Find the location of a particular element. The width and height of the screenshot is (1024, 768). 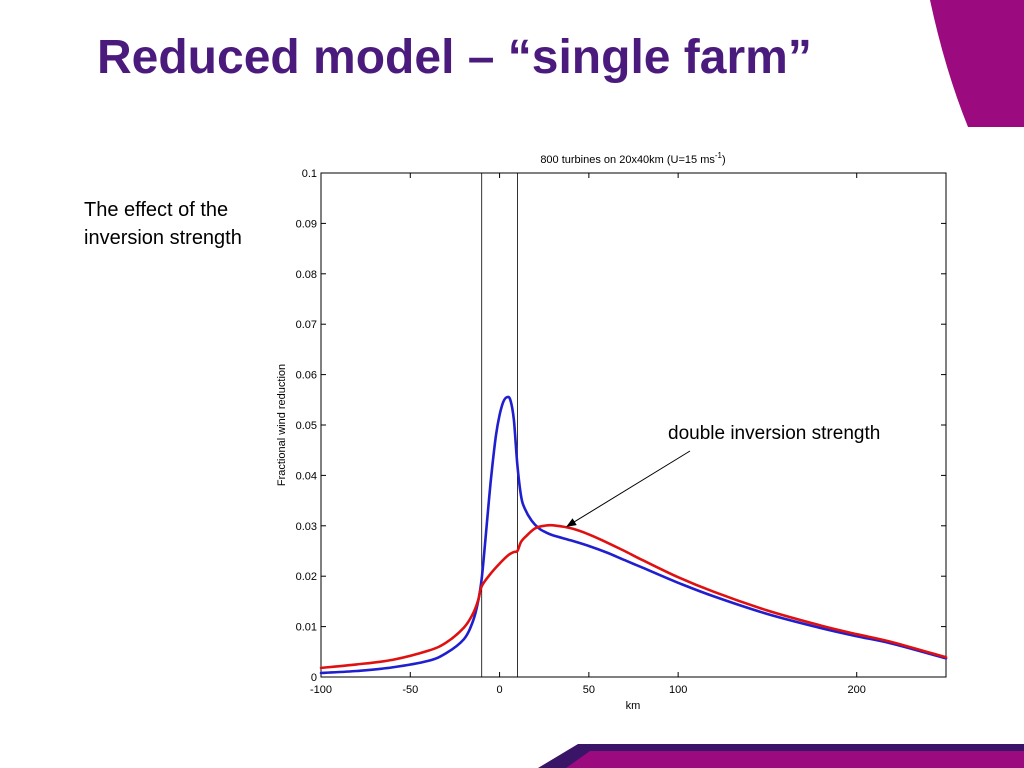

x-tick-label: -100 is located at coordinates (321, 690).